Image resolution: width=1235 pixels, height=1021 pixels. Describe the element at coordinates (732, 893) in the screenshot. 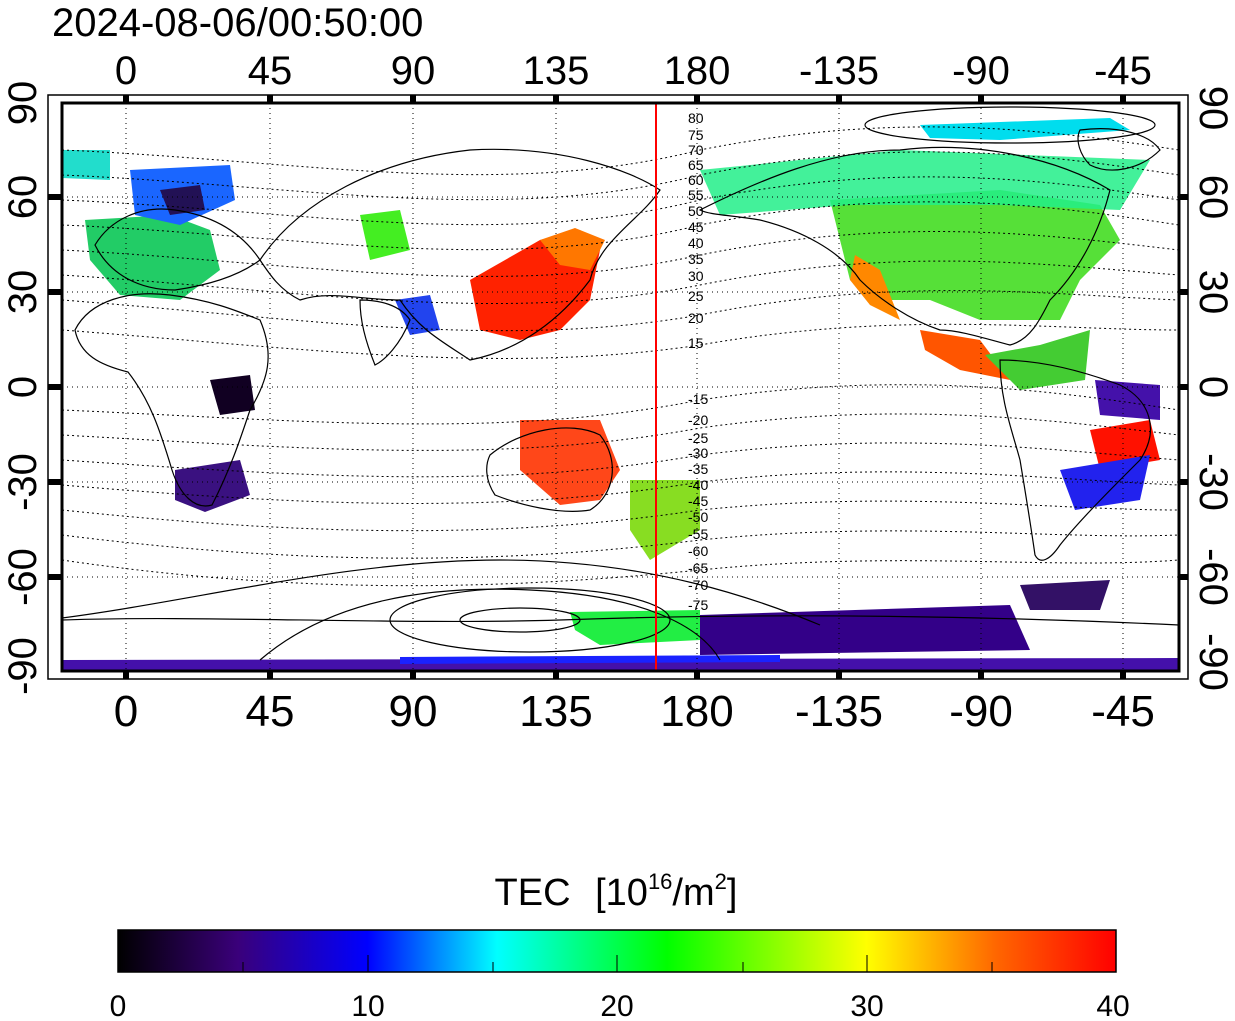

I see `colorbar-unit-close: ]` at that location.